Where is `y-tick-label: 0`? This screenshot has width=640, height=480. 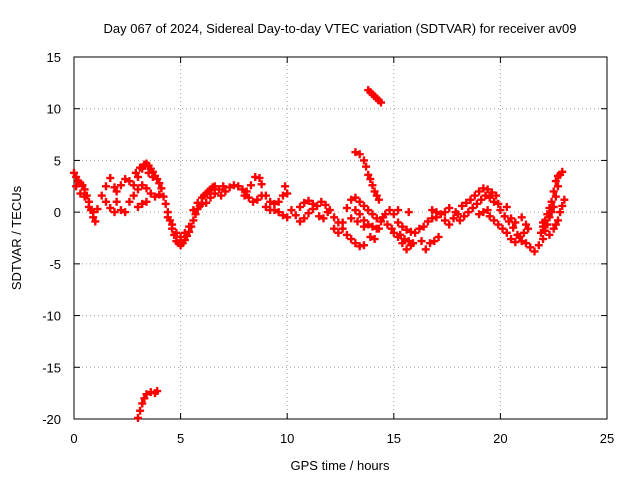 y-tick-label: 0 is located at coordinates (57, 212).